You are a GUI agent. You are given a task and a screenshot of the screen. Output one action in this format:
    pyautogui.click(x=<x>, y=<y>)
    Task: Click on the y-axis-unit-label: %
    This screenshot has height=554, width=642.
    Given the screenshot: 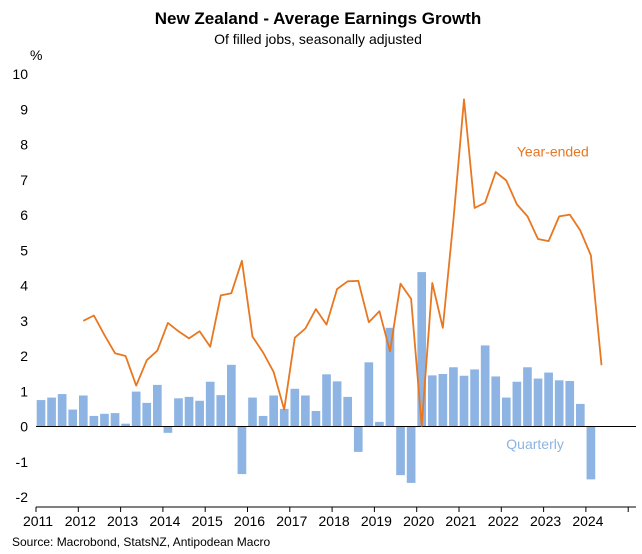 What is the action you would take?
    pyautogui.click(x=36, y=55)
    